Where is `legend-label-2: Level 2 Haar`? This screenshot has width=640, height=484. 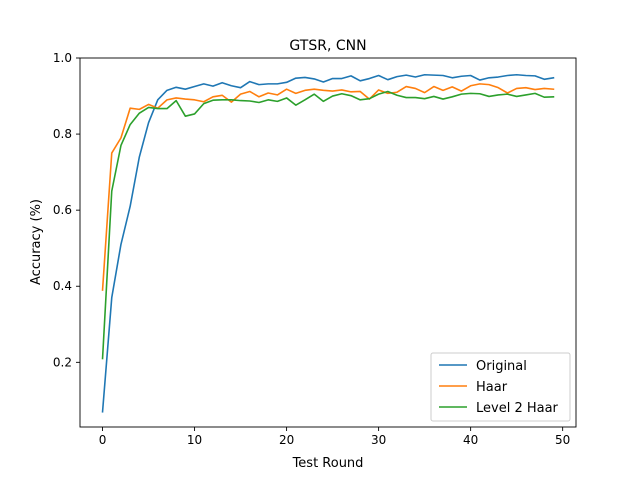 legend-label-2: Level 2 Haar is located at coordinates (517, 408).